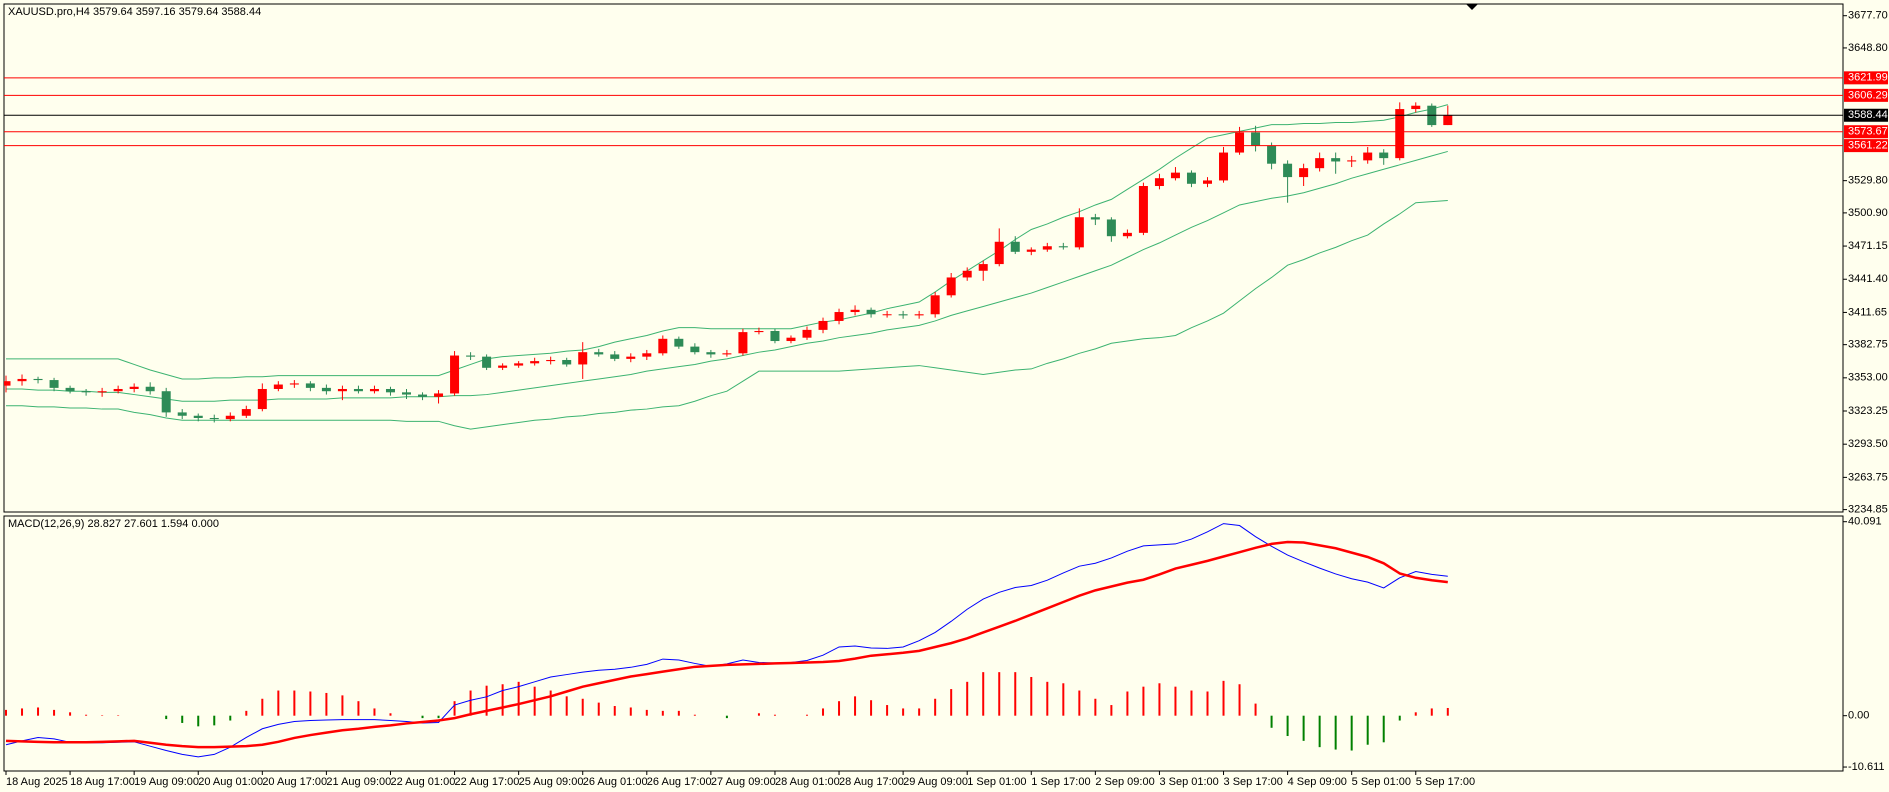 This screenshot has width=1889, height=792. What do you see at coordinates (1060, 782) in the screenshot?
I see `x-tick-label: 1 Sep 17:00` at bounding box center [1060, 782].